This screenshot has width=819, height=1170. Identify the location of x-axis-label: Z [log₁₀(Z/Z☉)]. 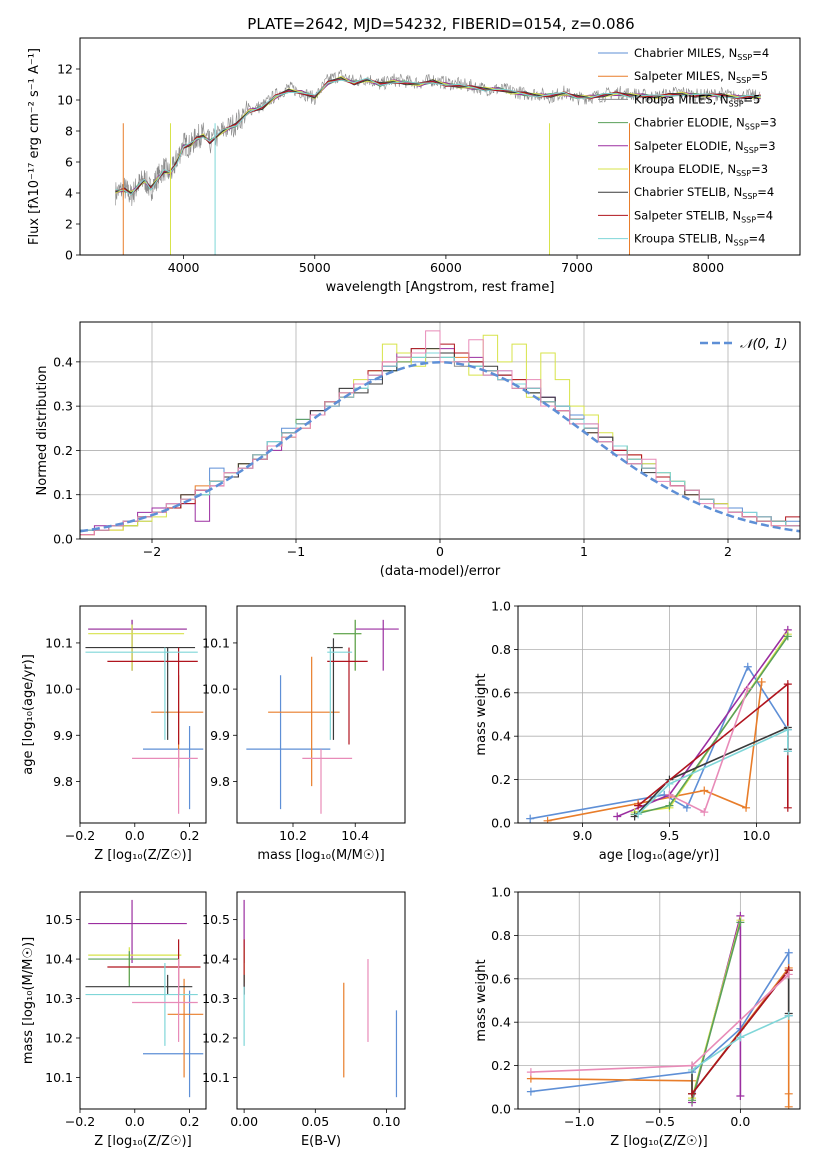
(142, 1141).